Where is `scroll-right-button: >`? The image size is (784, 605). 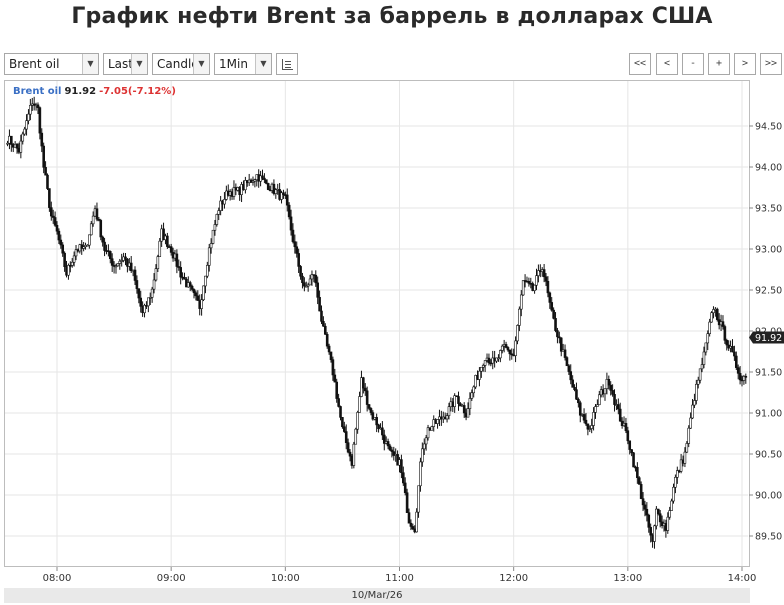 scroll-right-button: > is located at coordinates (745, 64).